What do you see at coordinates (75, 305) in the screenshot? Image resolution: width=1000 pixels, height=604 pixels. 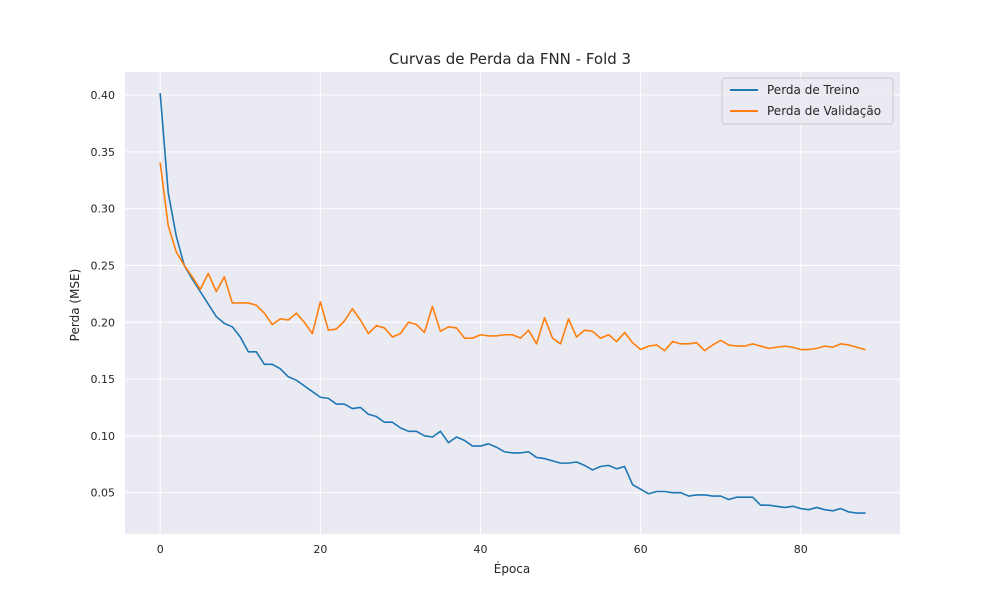 I see `y-axis-label: Perda (MSE)` at bounding box center [75, 305].